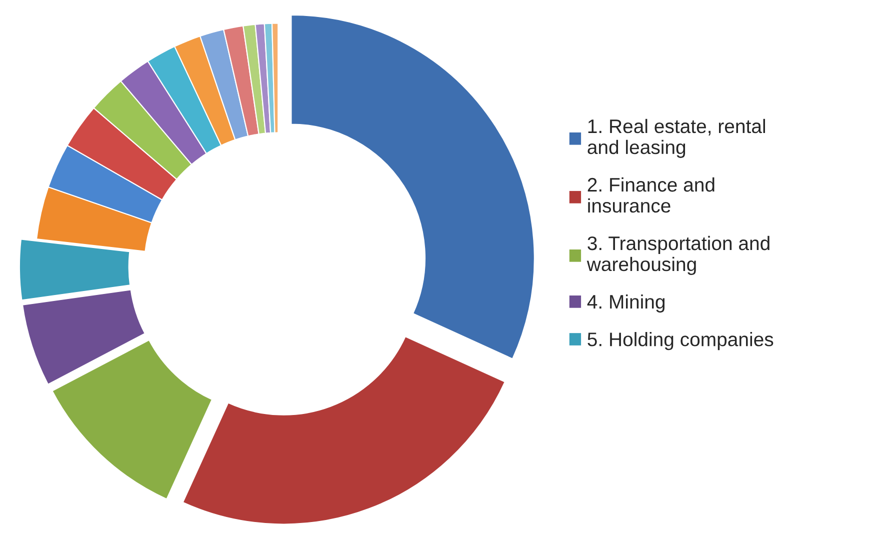 Image resolution: width=883 pixels, height=533 pixels. Describe the element at coordinates (681, 341) in the screenshot. I see `legend-label: 5. Holding companies` at that location.